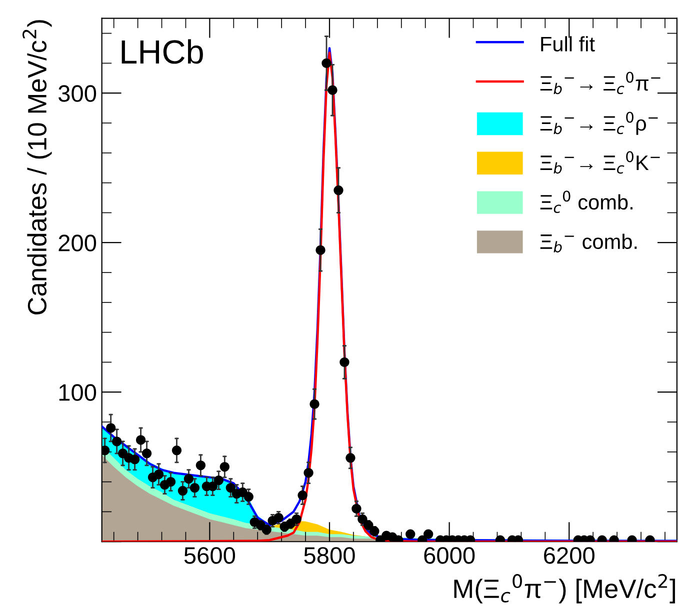 This screenshot has height=612, width=679. What do you see at coordinates (600, 162) in the screenshot?
I see `legend-label: Ξ$_{b}$$^{−}$→ Ξ$_{c}$$^{0}$K$^{−}$` at bounding box center [600, 162].